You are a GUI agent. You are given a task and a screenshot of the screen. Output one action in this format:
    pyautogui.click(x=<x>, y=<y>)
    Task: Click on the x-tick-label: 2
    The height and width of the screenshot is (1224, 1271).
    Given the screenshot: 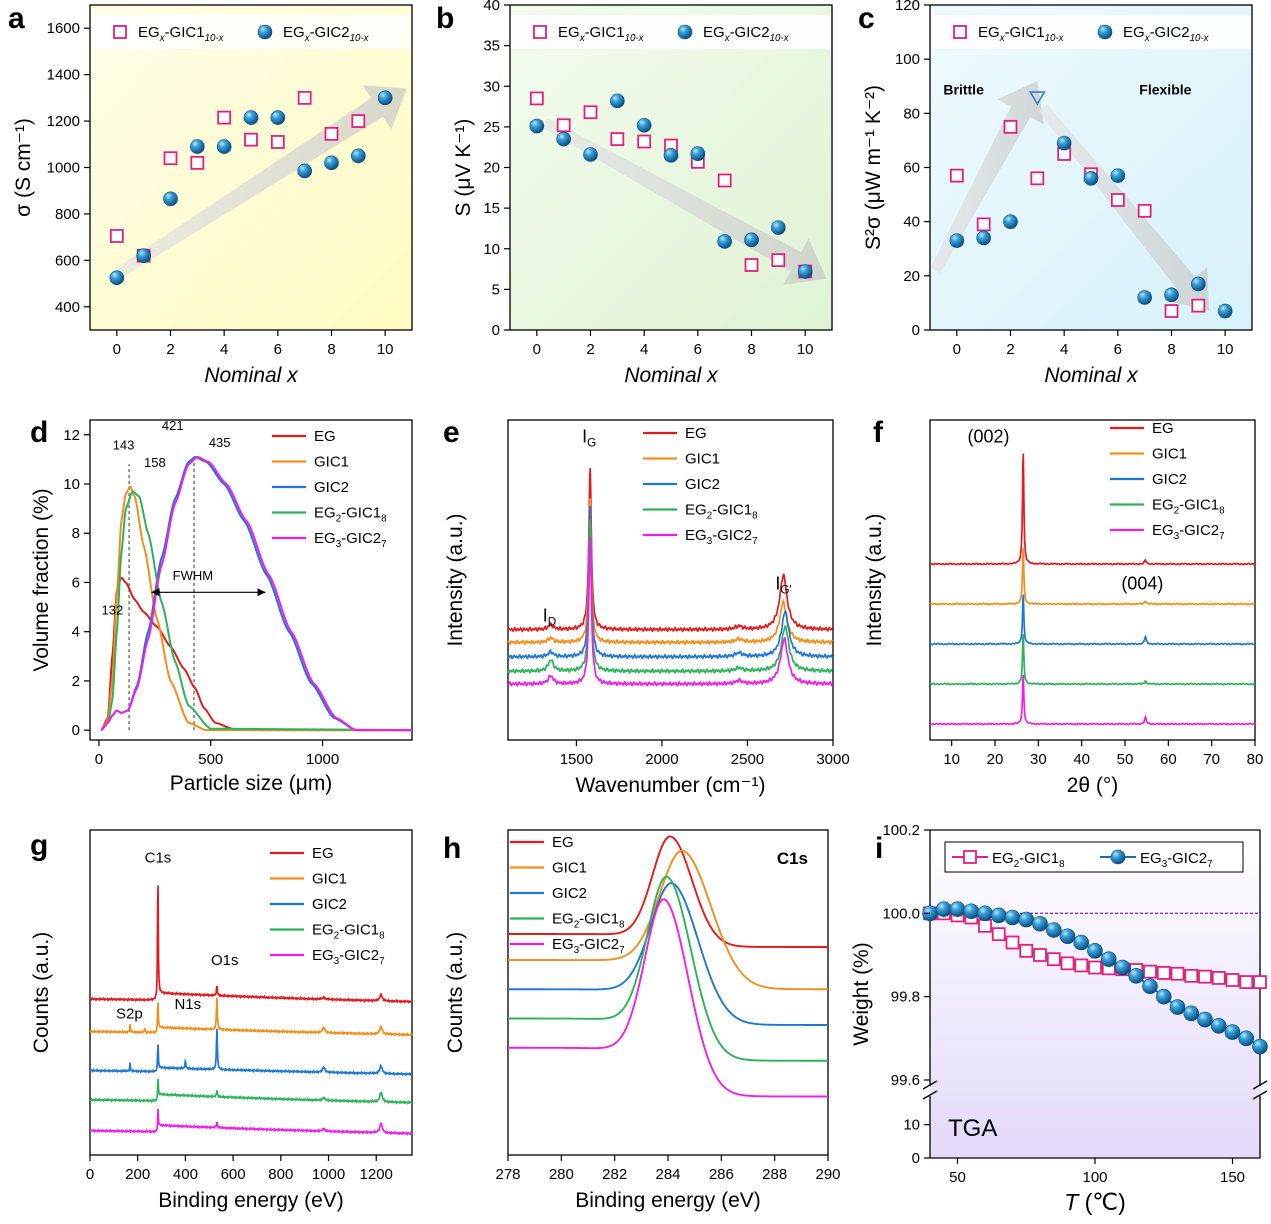 What is the action you would take?
    pyautogui.click(x=170, y=349)
    